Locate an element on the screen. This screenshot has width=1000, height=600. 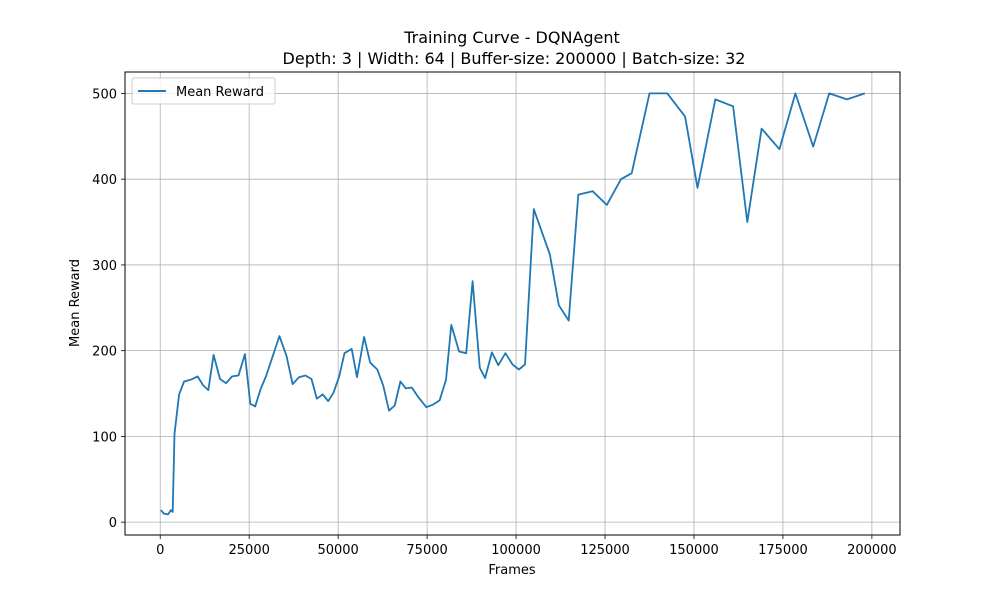
legend-label: Mean Reward is located at coordinates (220, 92).